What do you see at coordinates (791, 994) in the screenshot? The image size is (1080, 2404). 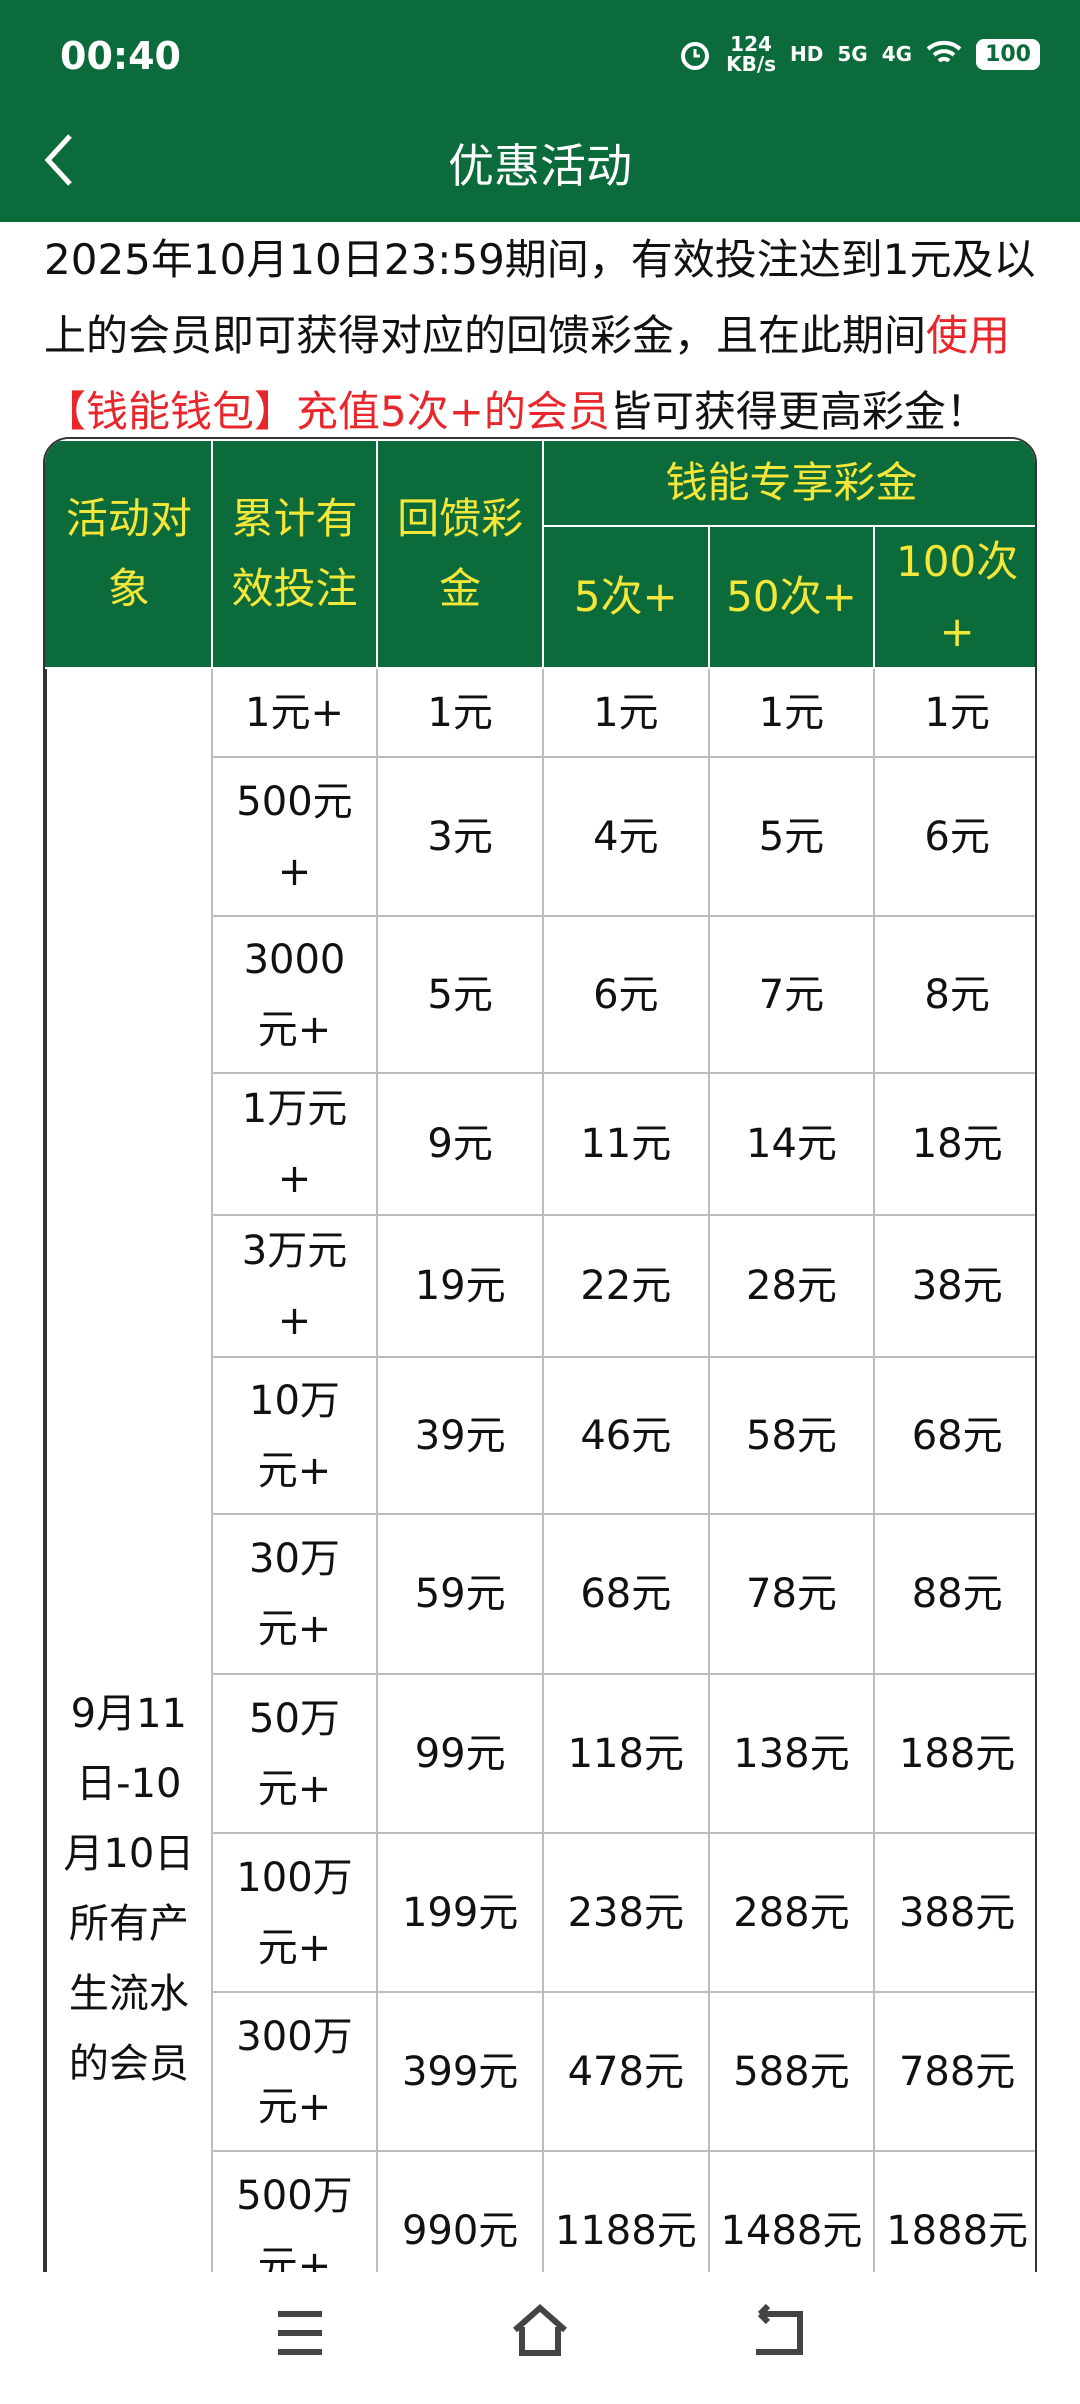 I see `table-cell: 7元` at bounding box center [791, 994].